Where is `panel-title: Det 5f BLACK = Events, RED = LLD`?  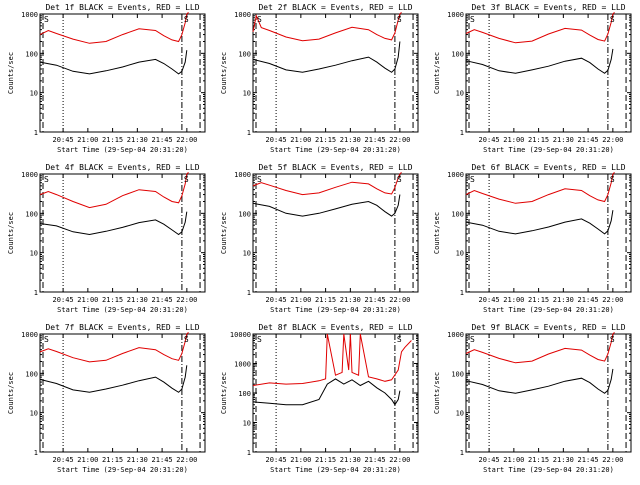
panel-title: Det 5f BLACK = Events, RED = LLD is located at coordinates (335, 167).